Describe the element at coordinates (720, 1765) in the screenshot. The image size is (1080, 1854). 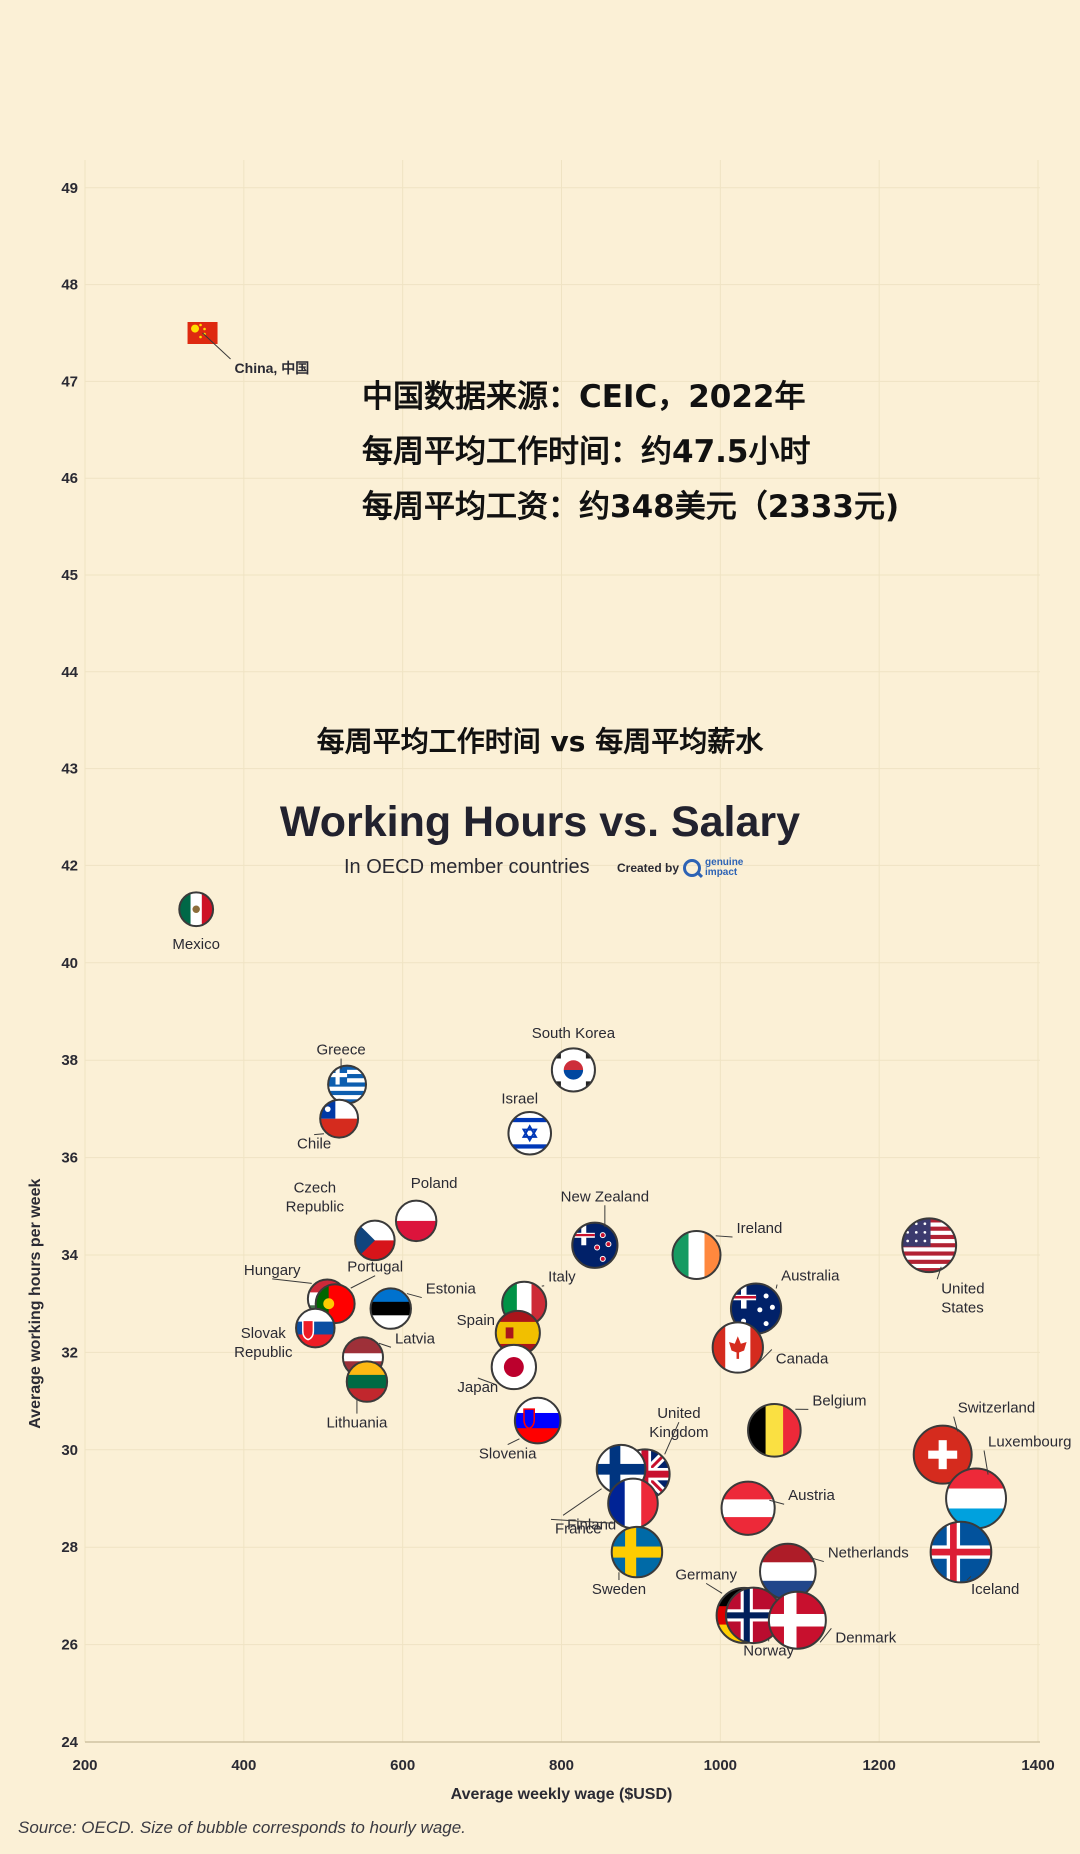
I see `x-tick-label: 1000` at that location.